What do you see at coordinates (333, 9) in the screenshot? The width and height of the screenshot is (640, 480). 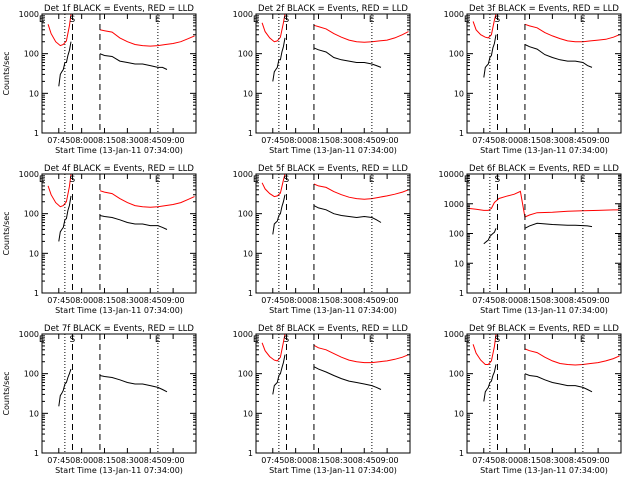 I see `panel-title: Det 2f BLACK = Events, RED = LLD` at bounding box center [333, 9].